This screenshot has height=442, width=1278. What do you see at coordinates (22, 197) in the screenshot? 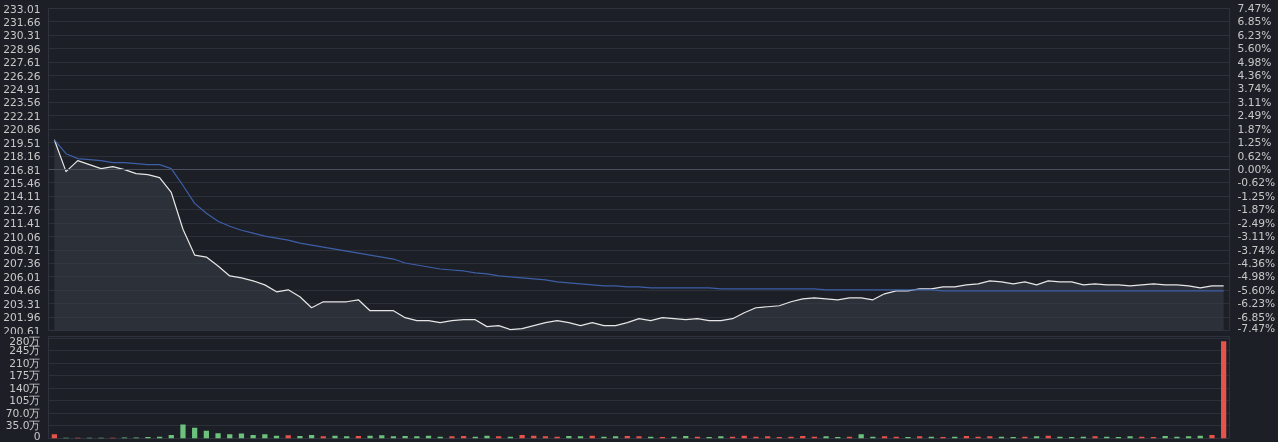
I see `y-tick-label: 214.11` at bounding box center [22, 197].